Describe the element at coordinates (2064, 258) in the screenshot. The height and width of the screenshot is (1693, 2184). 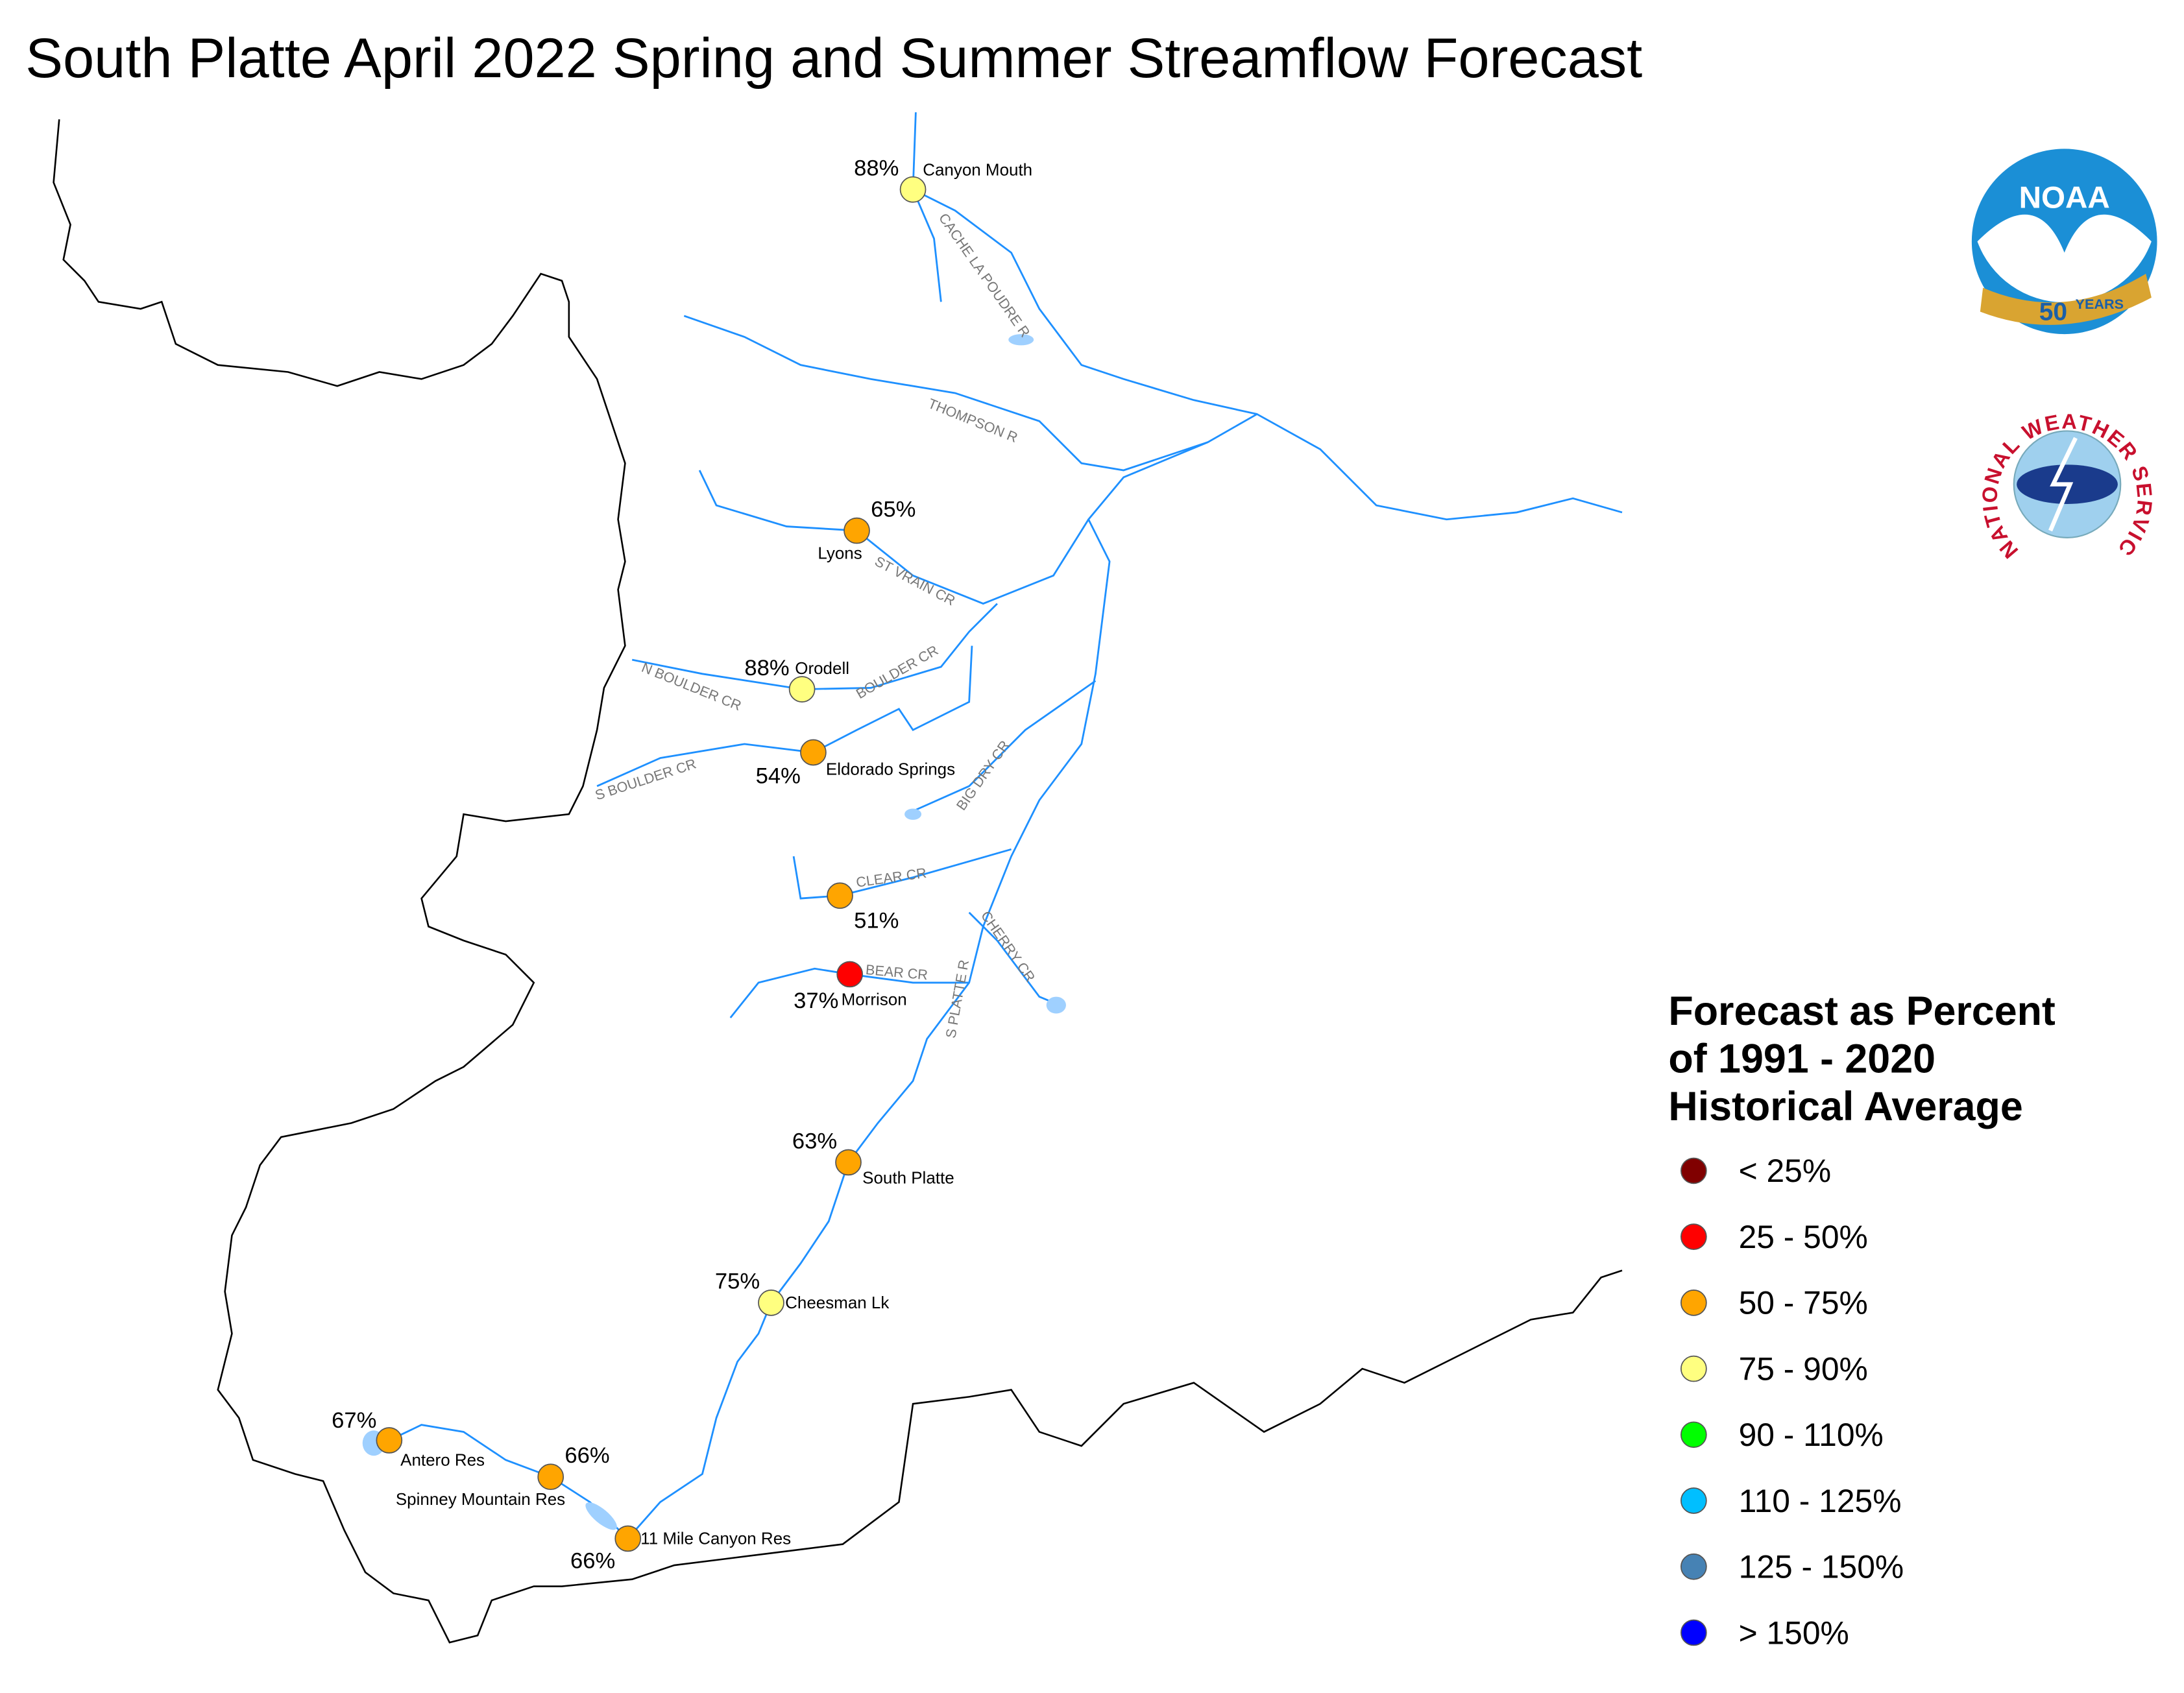
I see `noaa-logo-gull` at that location.